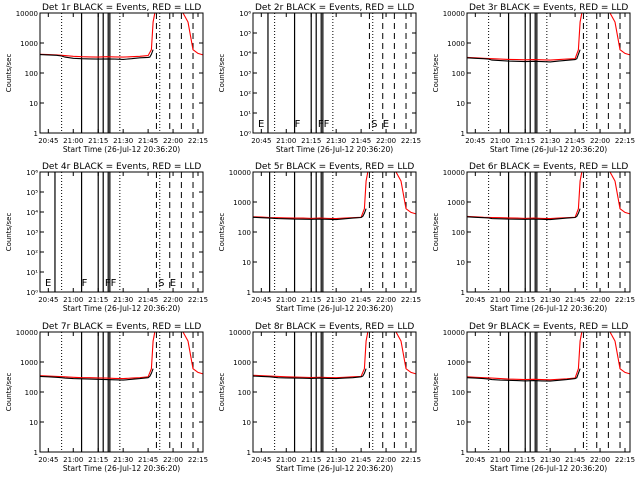 This screenshot has width=640, height=485. I want to click on x-tick-label: 22:00, so click(173, 141).